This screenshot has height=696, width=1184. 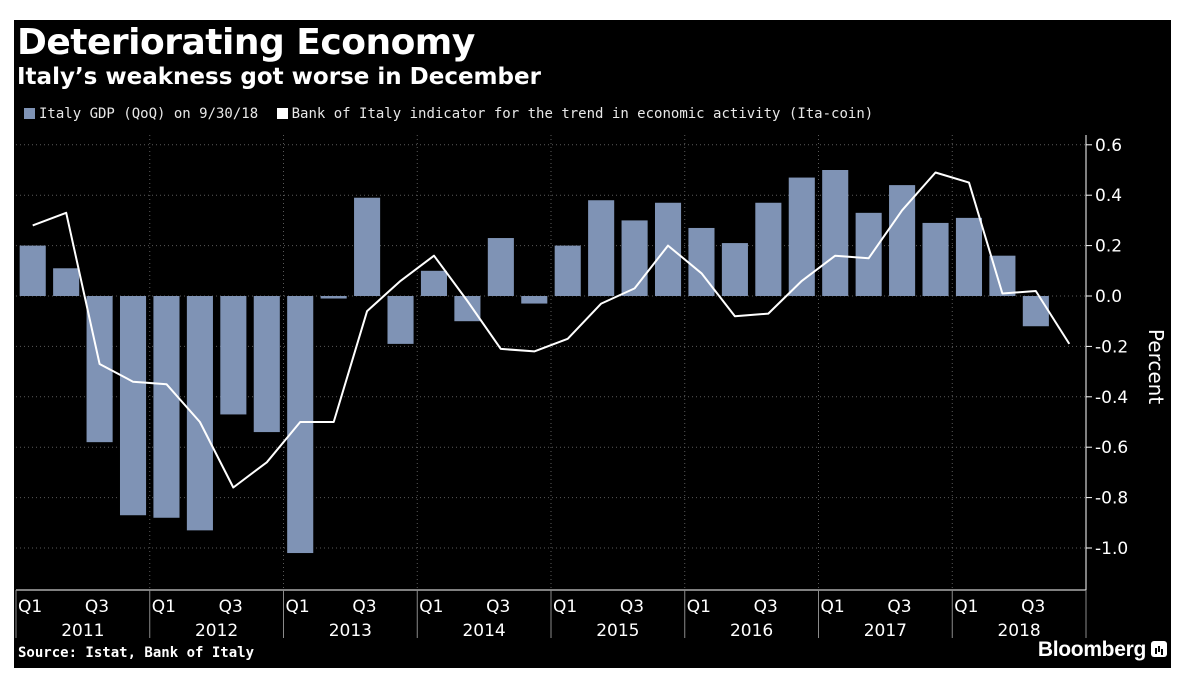 What do you see at coordinates (1018, 631) in the screenshot?
I see `x-year-label: 2018` at bounding box center [1018, 631].